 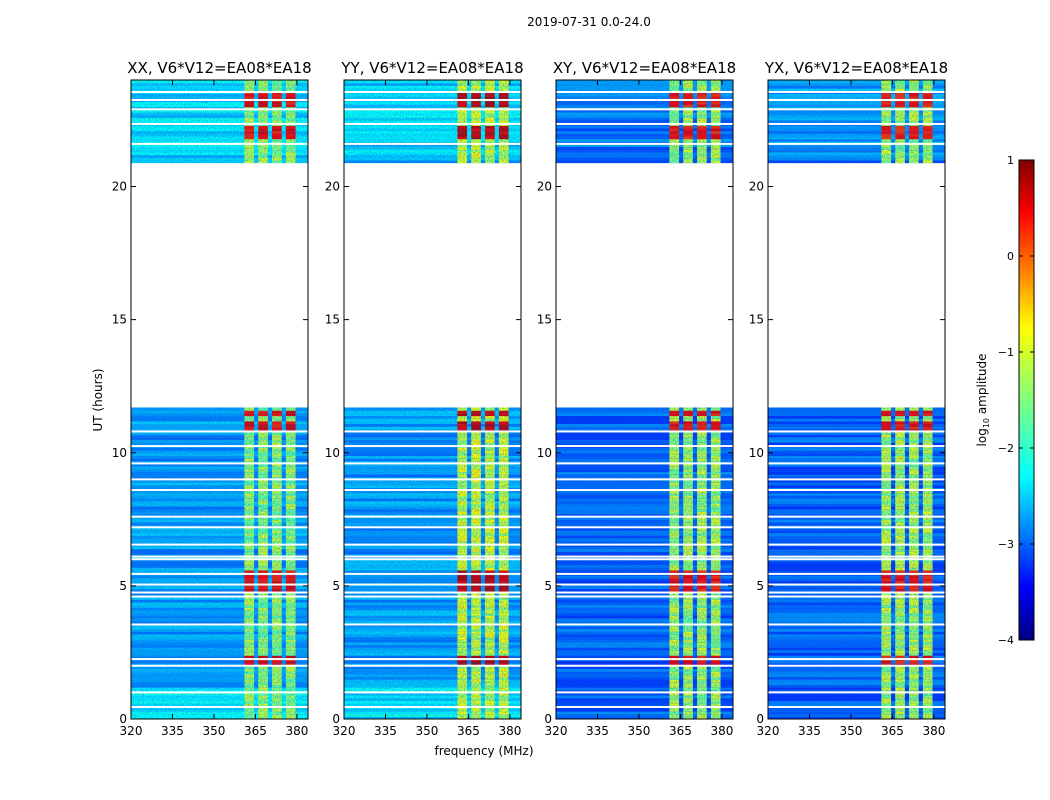 What do you see at coordinates (1006, 352) in the screenshot?
I see `colorbar-tick-label: −1` at bounding box center [1006, 352].